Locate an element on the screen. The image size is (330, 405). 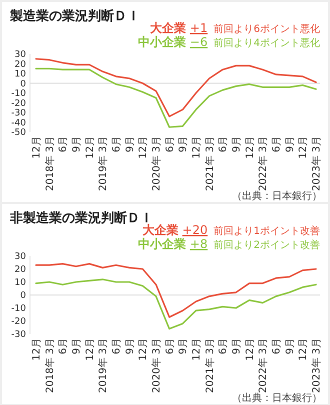
chart-title: 製造業の業況判断ＤＩ is located at coordinates (74, 16).